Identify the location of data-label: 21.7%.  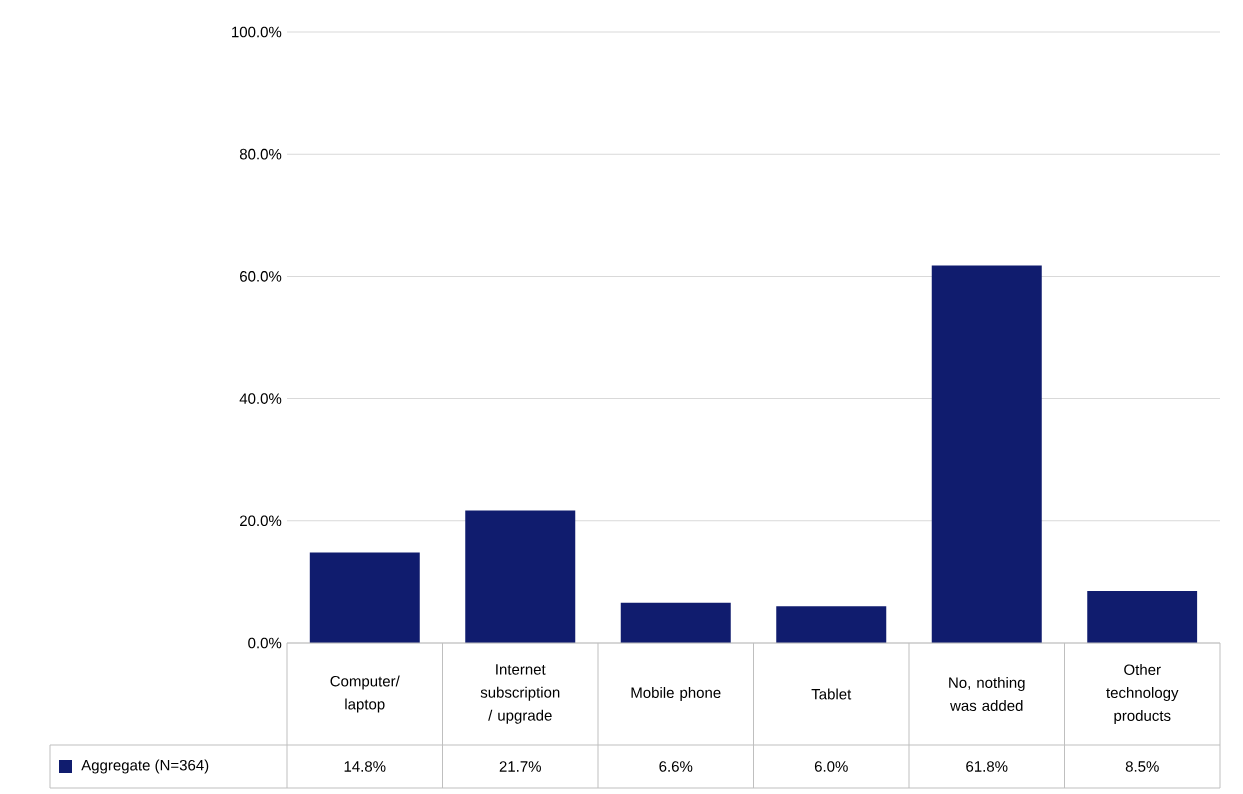
(520, 766).